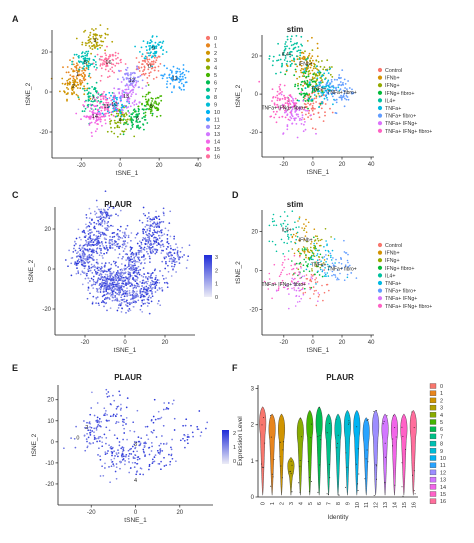 The height and width of the screenshot is (543, 474). What do you see at coordinates (253, 311) in the screenshot?
I see `y-tick-label: -20` at bounding box center [253, 311].